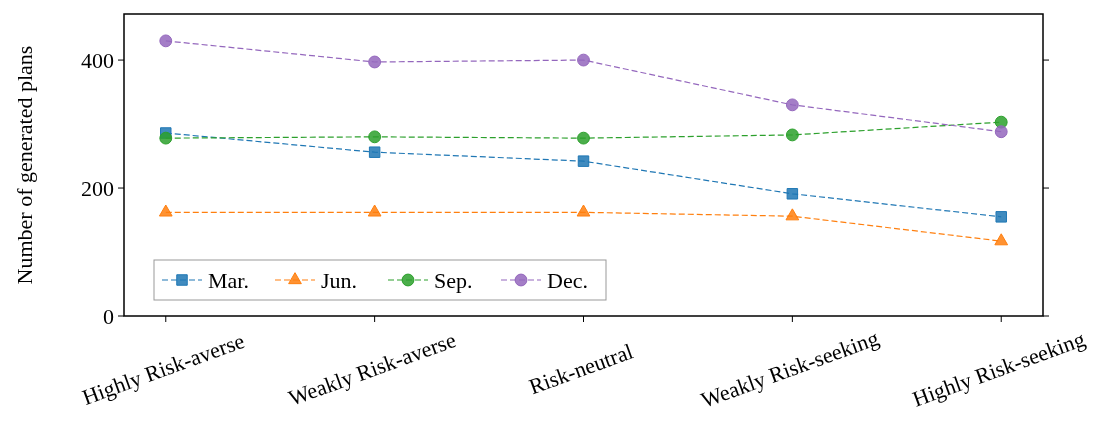 The width and height of the screenshot is (1113, 425). What do you see at coordinates (567, 280) in the screenshot?
I see `legend-label: Dec.` at bounding box center [567, 280].